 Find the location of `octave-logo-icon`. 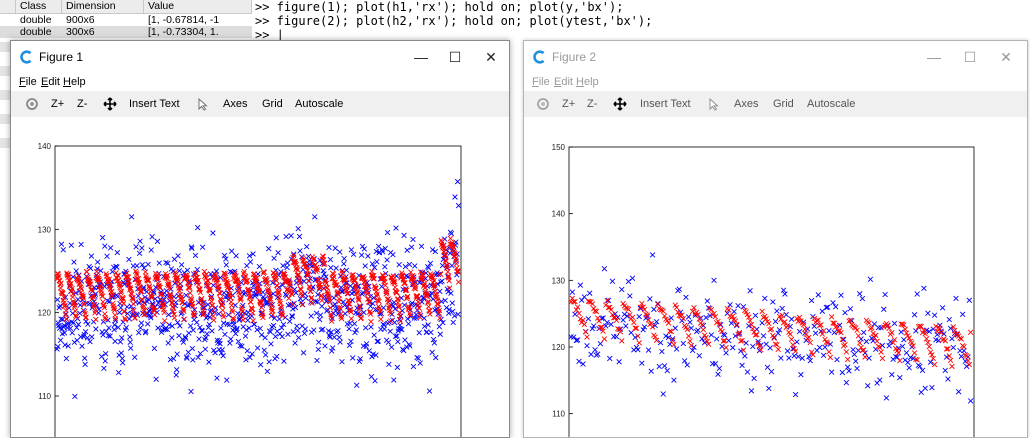

octave-logo-icon is located at coordinates (539, 57).